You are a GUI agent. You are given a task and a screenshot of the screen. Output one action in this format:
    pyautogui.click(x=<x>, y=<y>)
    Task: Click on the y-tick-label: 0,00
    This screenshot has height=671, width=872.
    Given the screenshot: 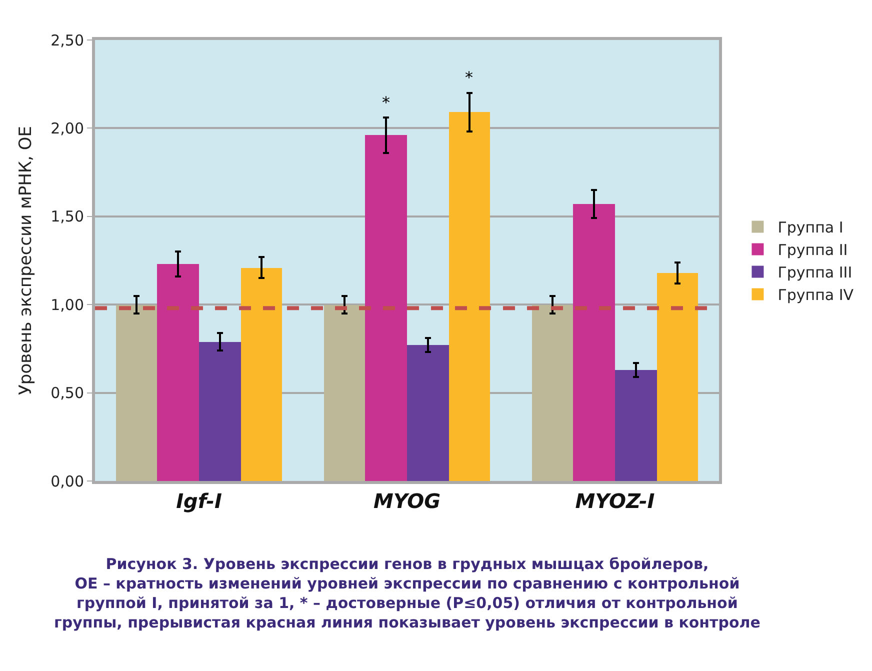 What is the action you would take?
    pyautogui.click(x=67, y=481)
    